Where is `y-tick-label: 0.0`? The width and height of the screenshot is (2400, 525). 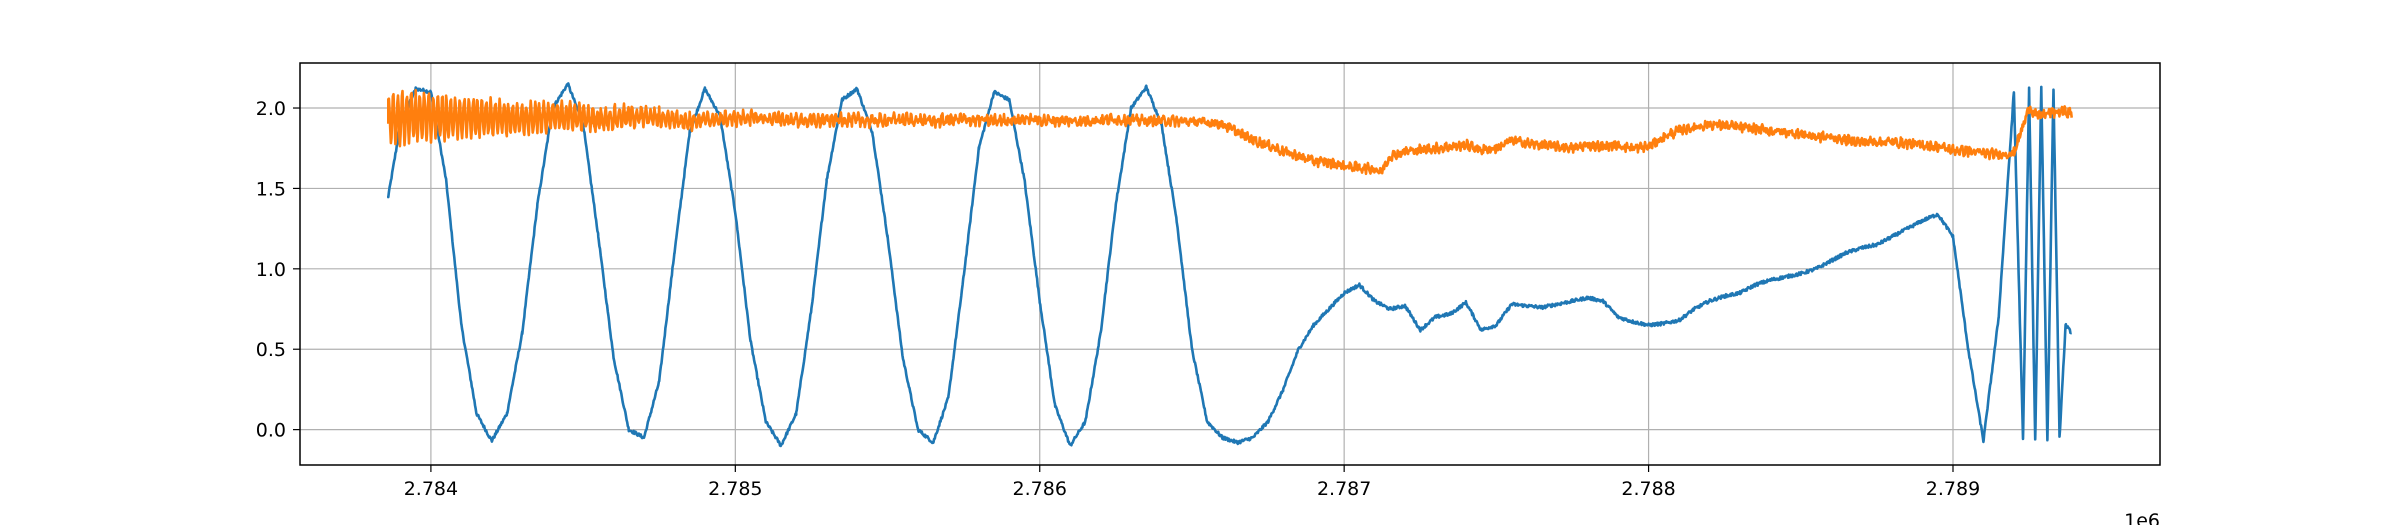 y-tick-label: 0.0 is located at coordinates (271, 431).